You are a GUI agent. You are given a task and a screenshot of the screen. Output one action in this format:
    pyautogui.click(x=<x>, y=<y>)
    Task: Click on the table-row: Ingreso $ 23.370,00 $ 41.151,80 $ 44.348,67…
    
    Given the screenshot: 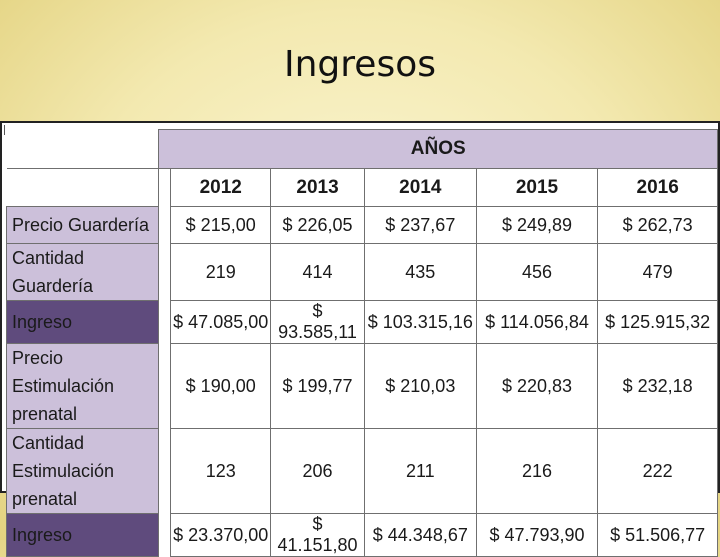 What is the action you would take?
    pyautogui.click(x=361, y=535)
    